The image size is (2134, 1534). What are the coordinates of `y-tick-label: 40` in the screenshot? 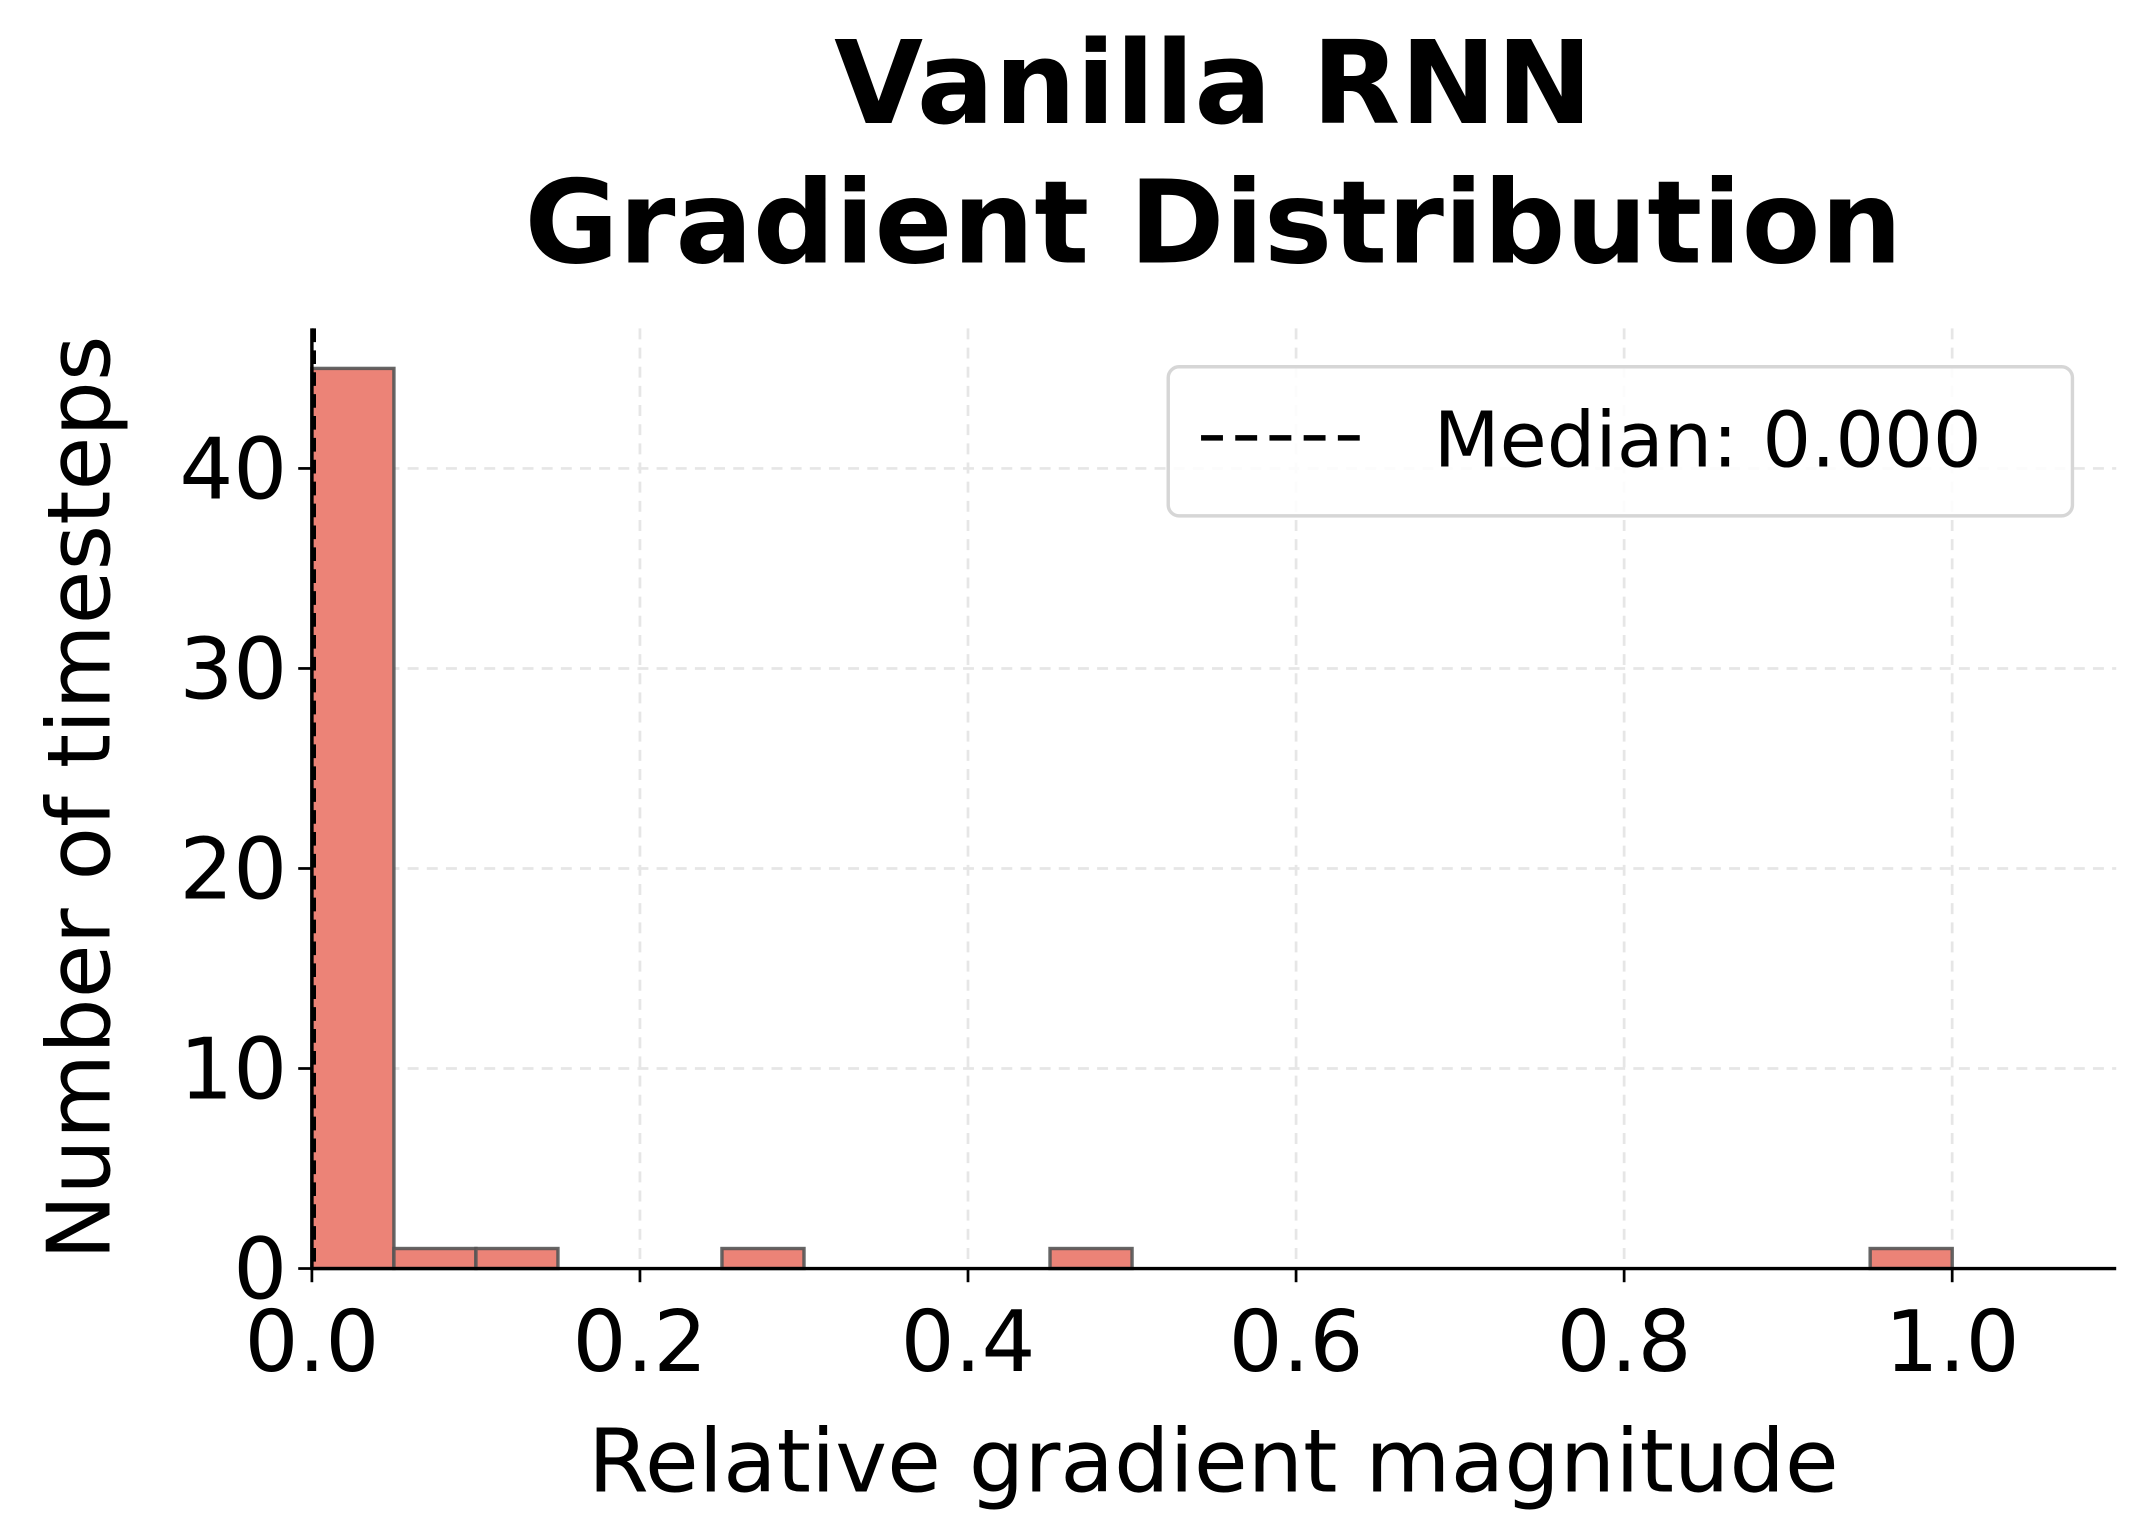 It's located at (233, 470).